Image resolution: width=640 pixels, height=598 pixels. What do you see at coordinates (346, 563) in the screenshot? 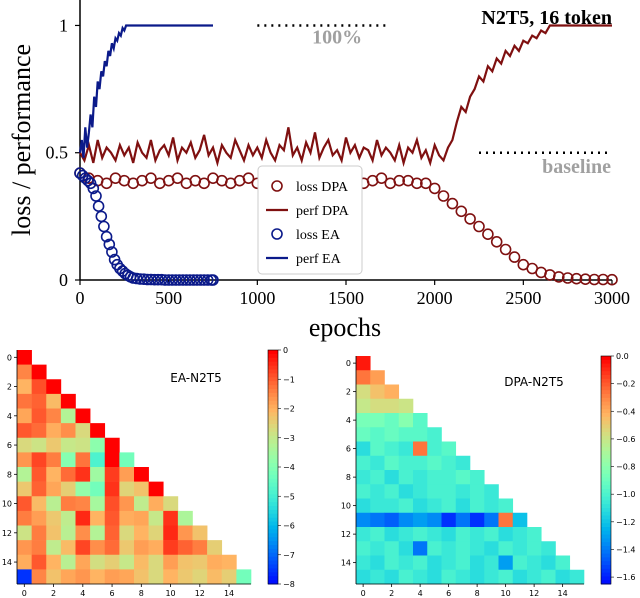
I see `y-tick-label: 14` at bounding box center [346, 563].